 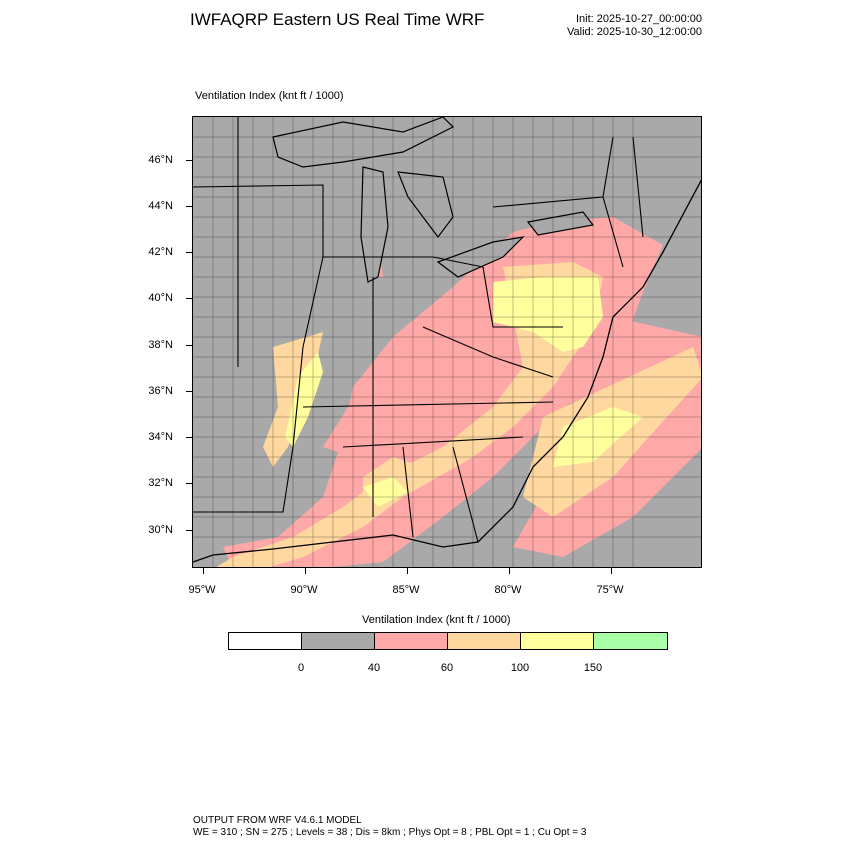 I want to click on colorbar-box-white, so click(x=265, y=641).